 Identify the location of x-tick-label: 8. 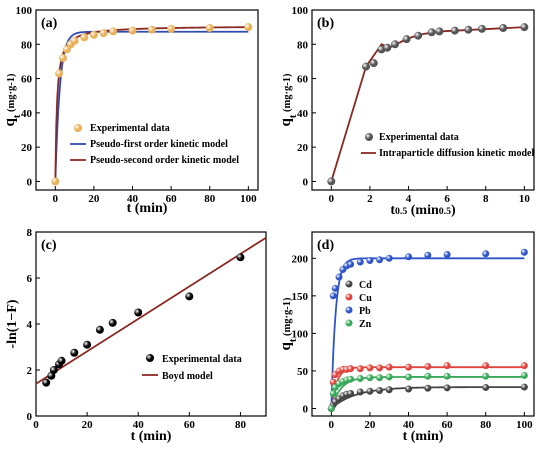
(486, 199).